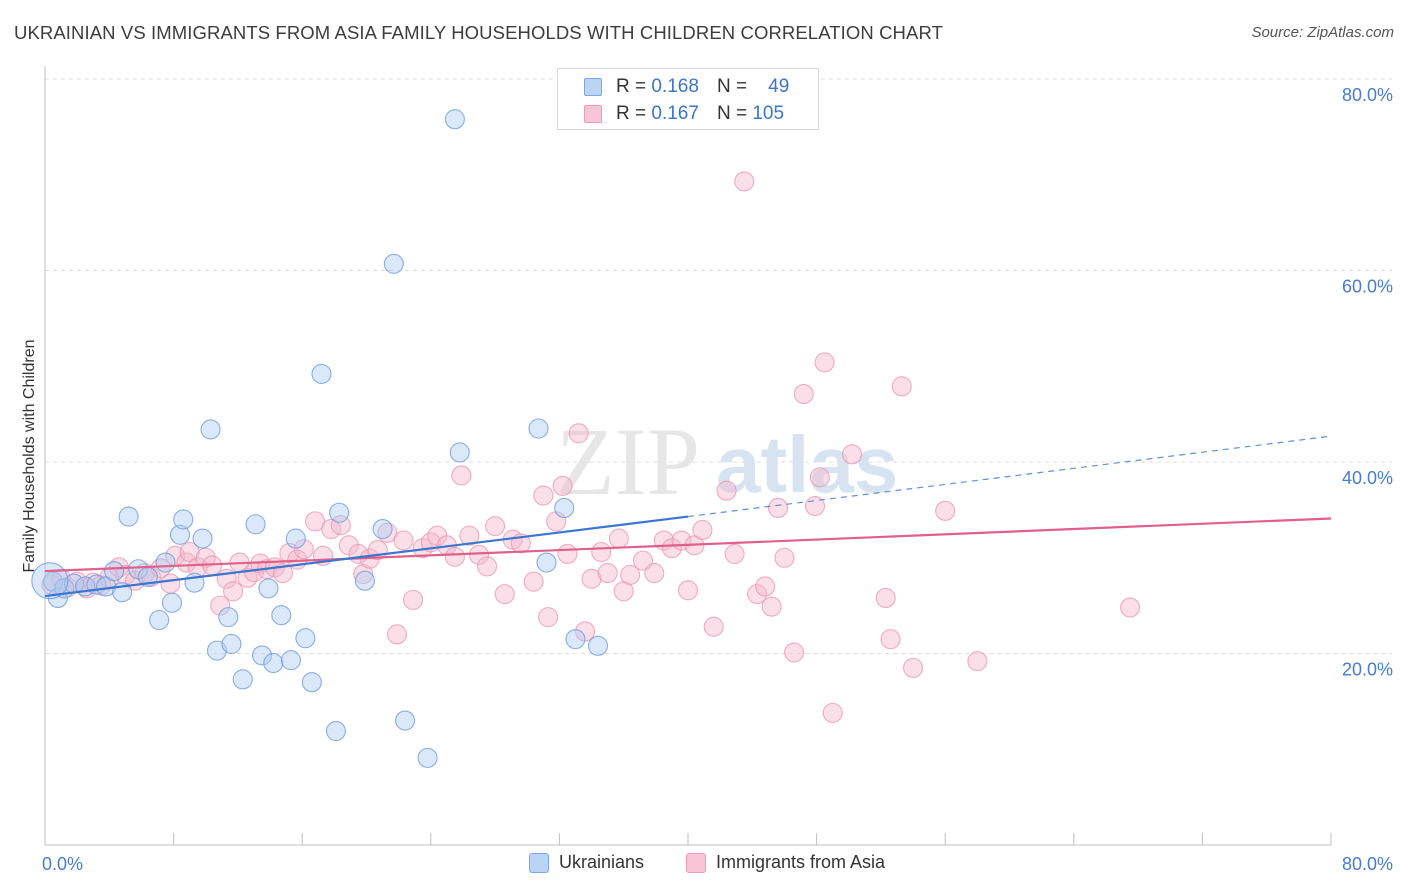  I want to click on x-tick-label-max: 80.0%, so click(1367, 864).